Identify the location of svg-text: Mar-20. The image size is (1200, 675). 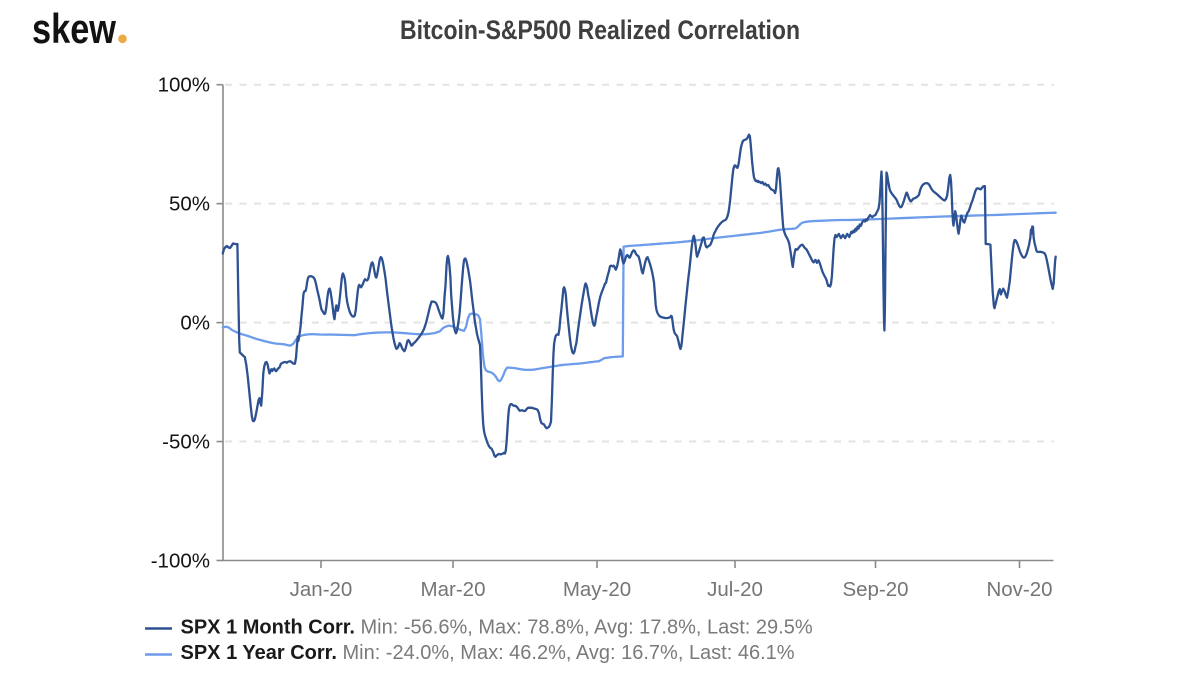
(453, 589).